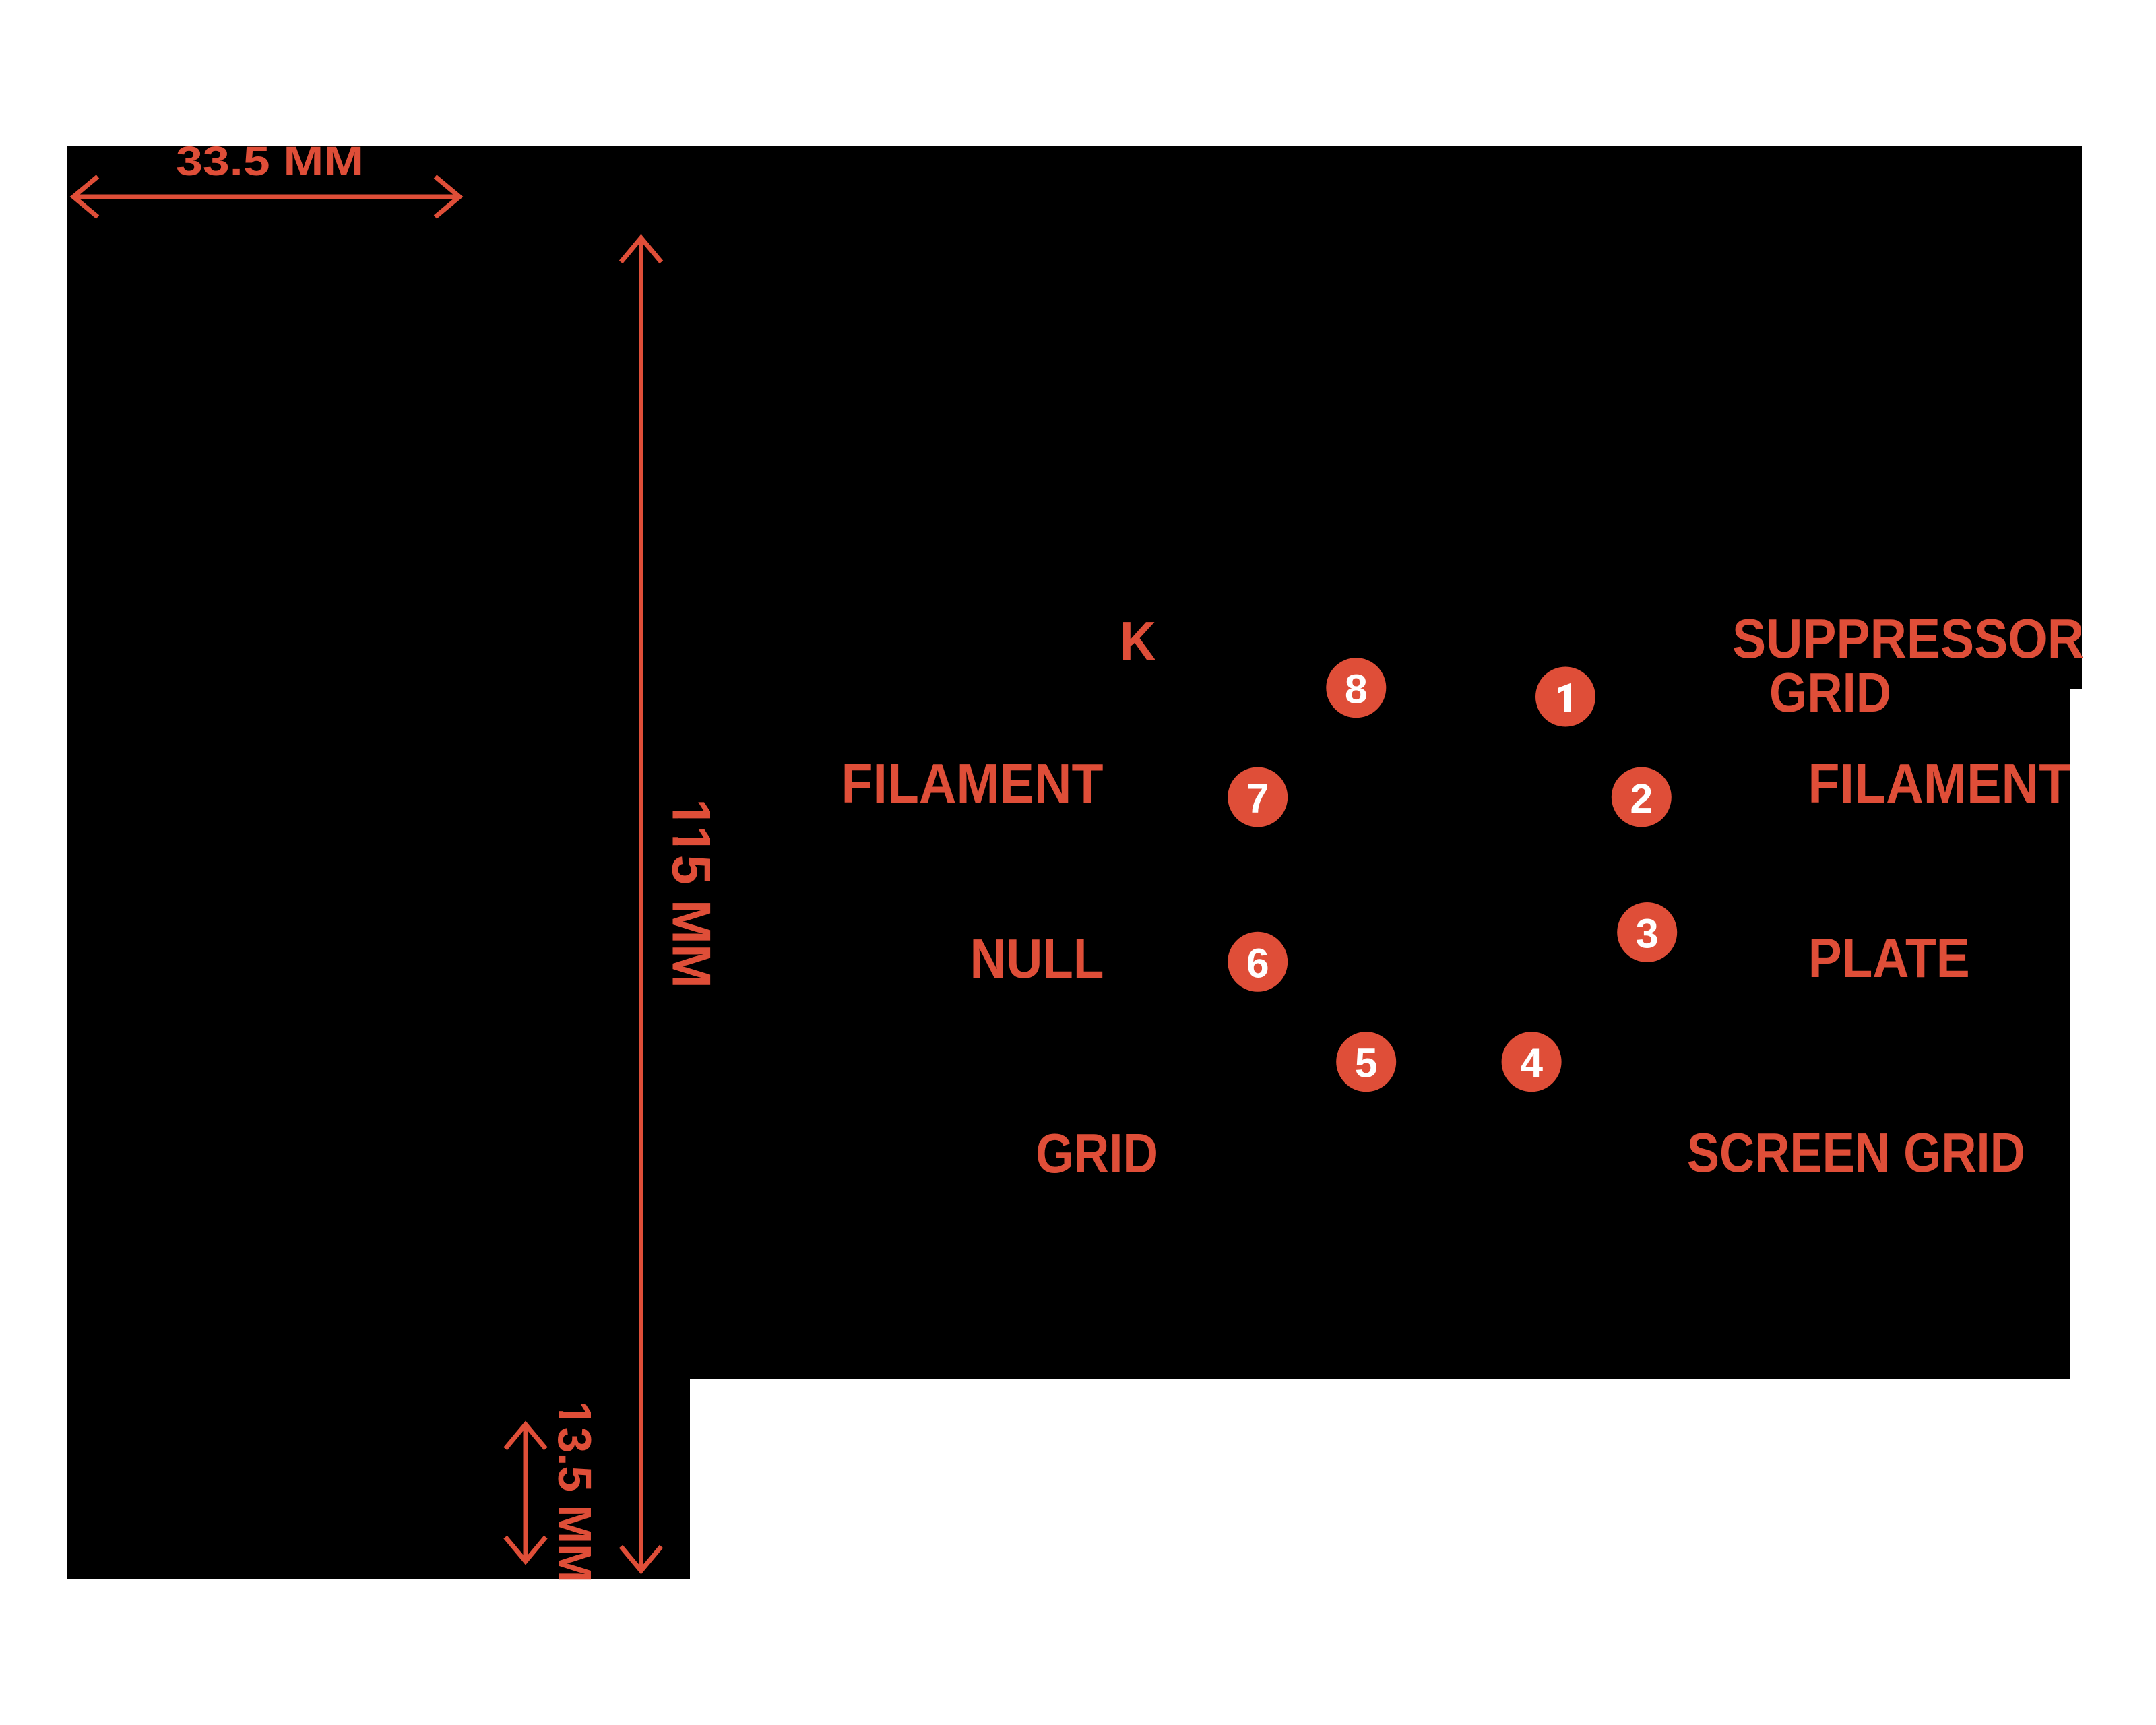  I want to click on svg-text: 2, so click(1641, 798).